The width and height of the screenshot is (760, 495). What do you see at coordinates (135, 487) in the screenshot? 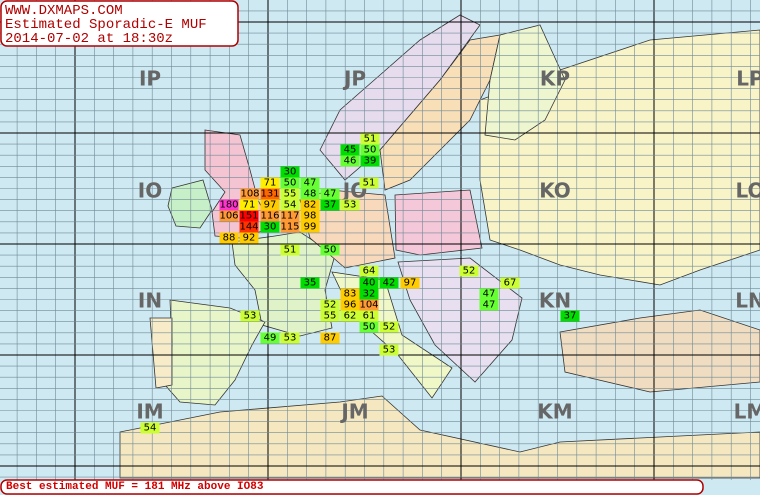
I see `footer-text: Best estimated MUF = 181 MHz above IO83` at bounding box center [135, 487].